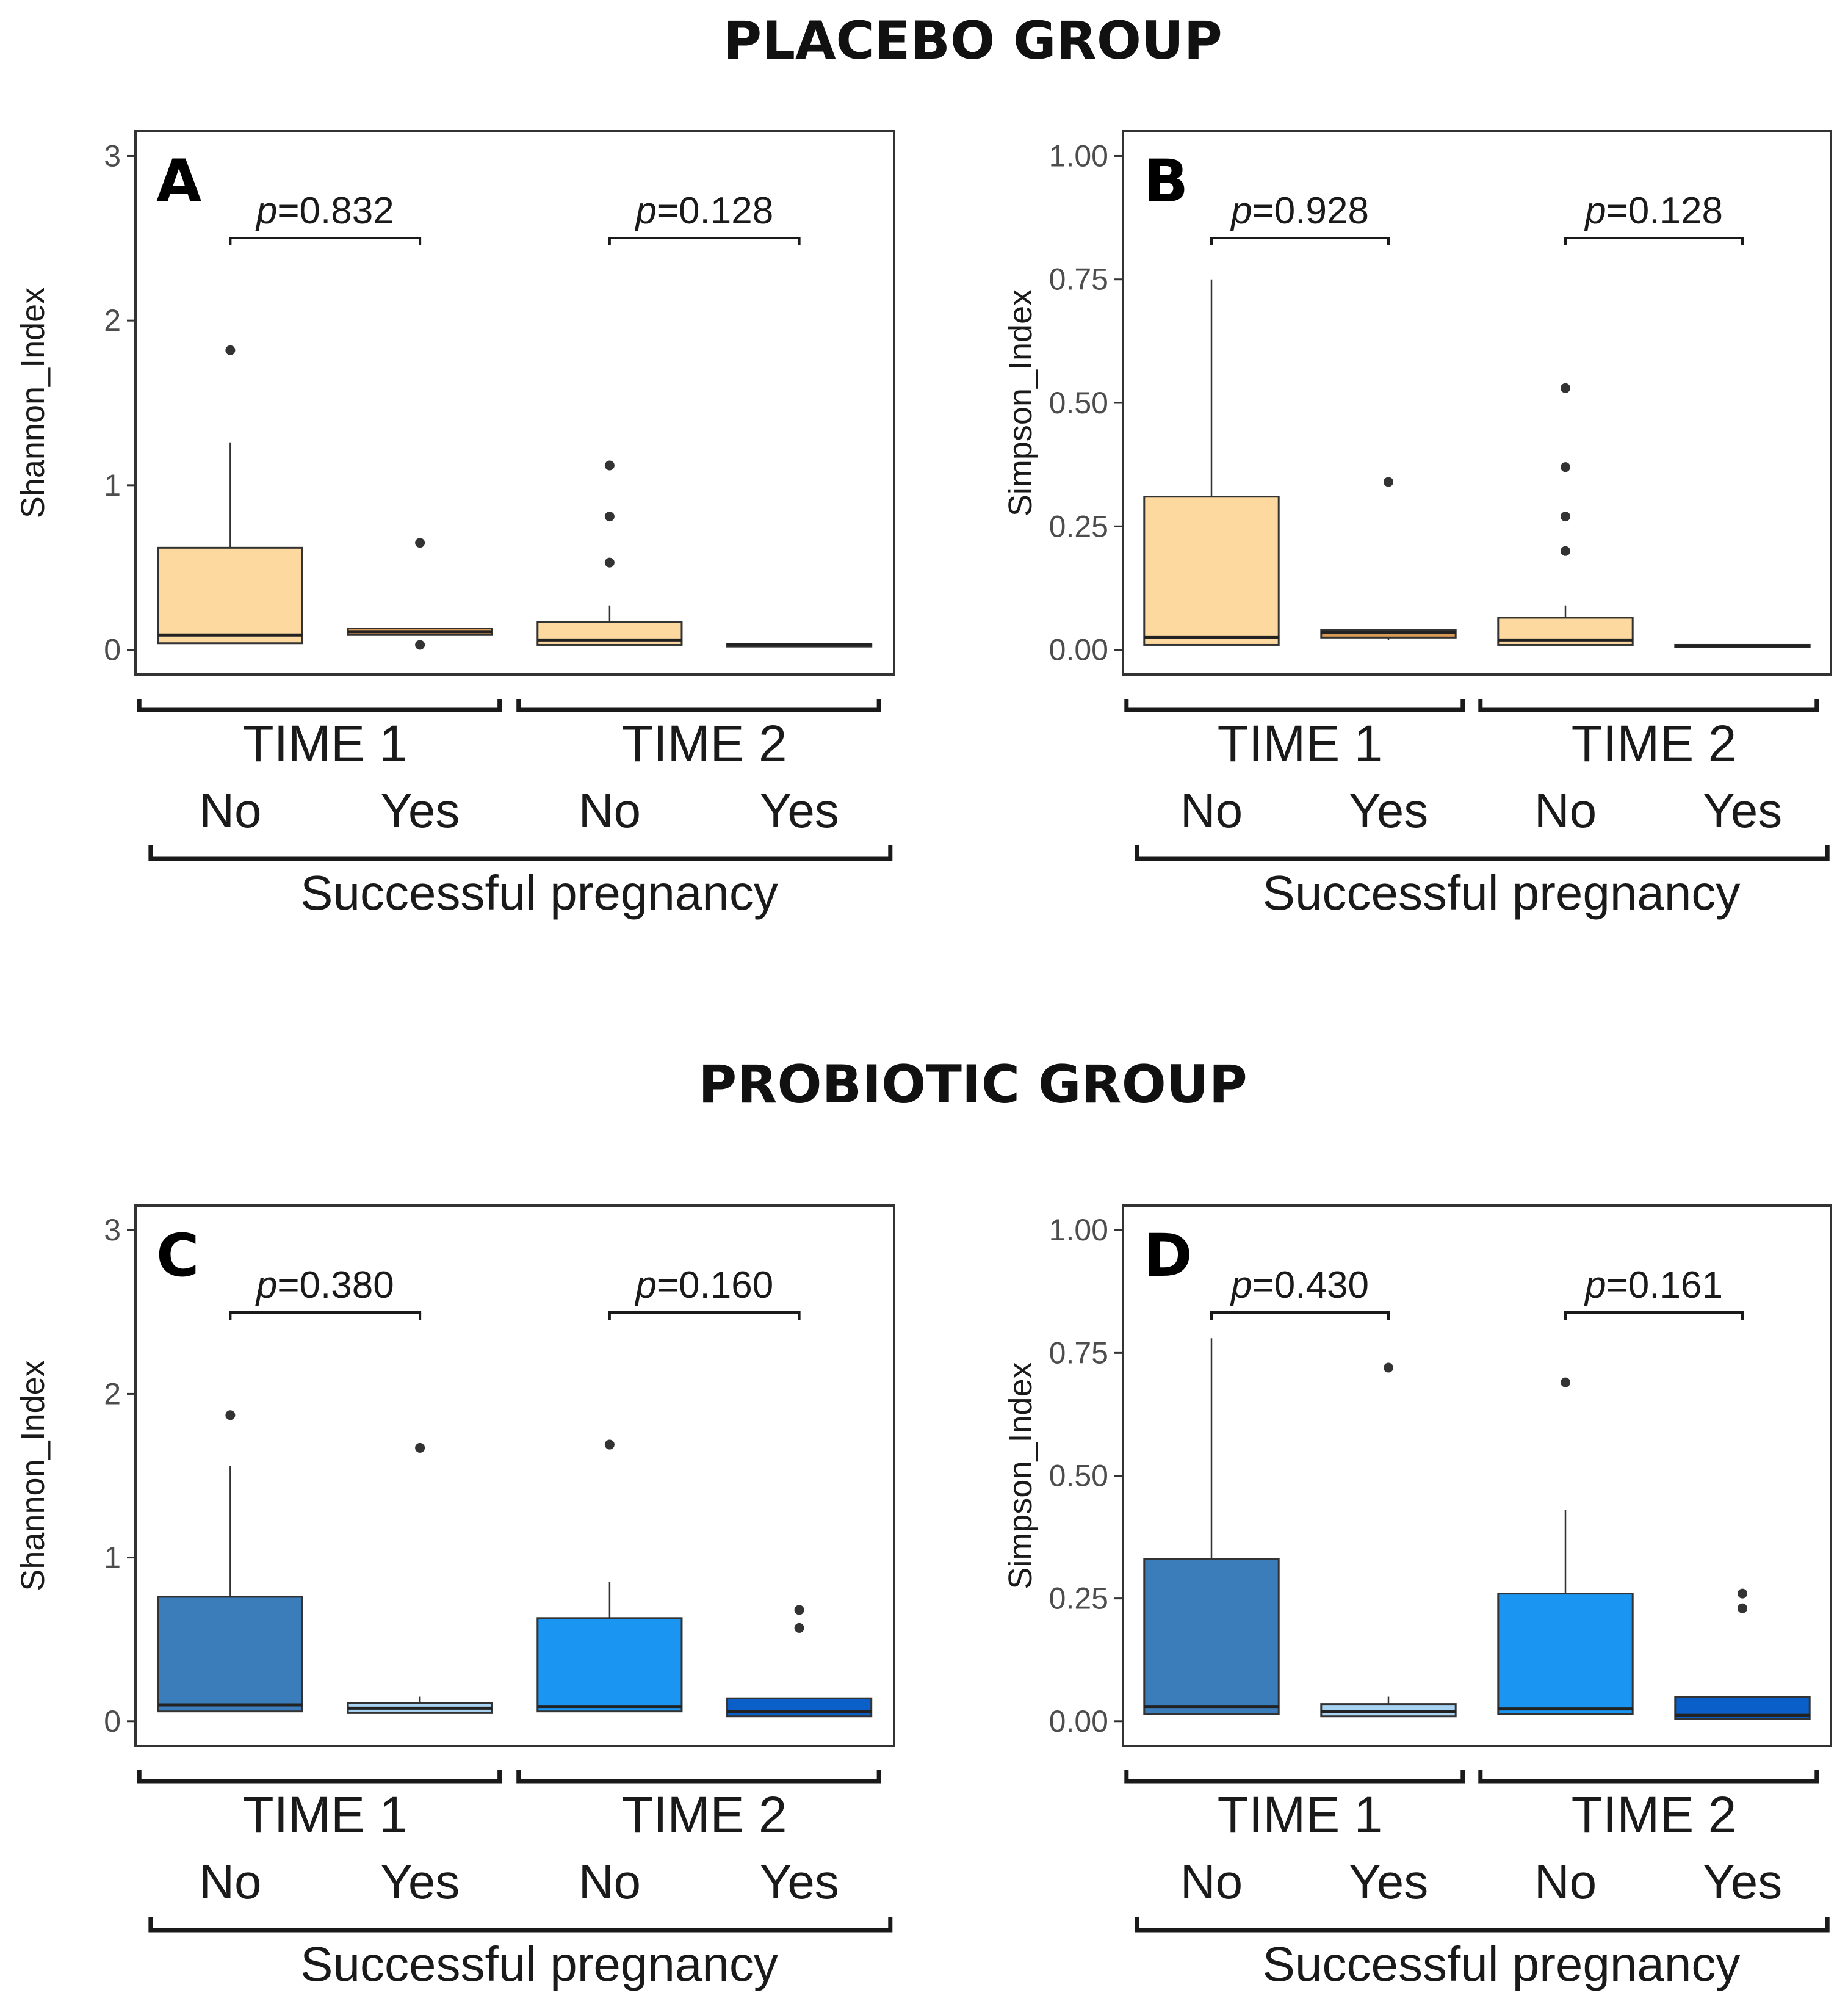 The width and height of the screenshot is (1848, 2015). Describe the element at coordinates (1664, 1285) in the screenshot. I see `pvalue-value: =0.161` at that location.